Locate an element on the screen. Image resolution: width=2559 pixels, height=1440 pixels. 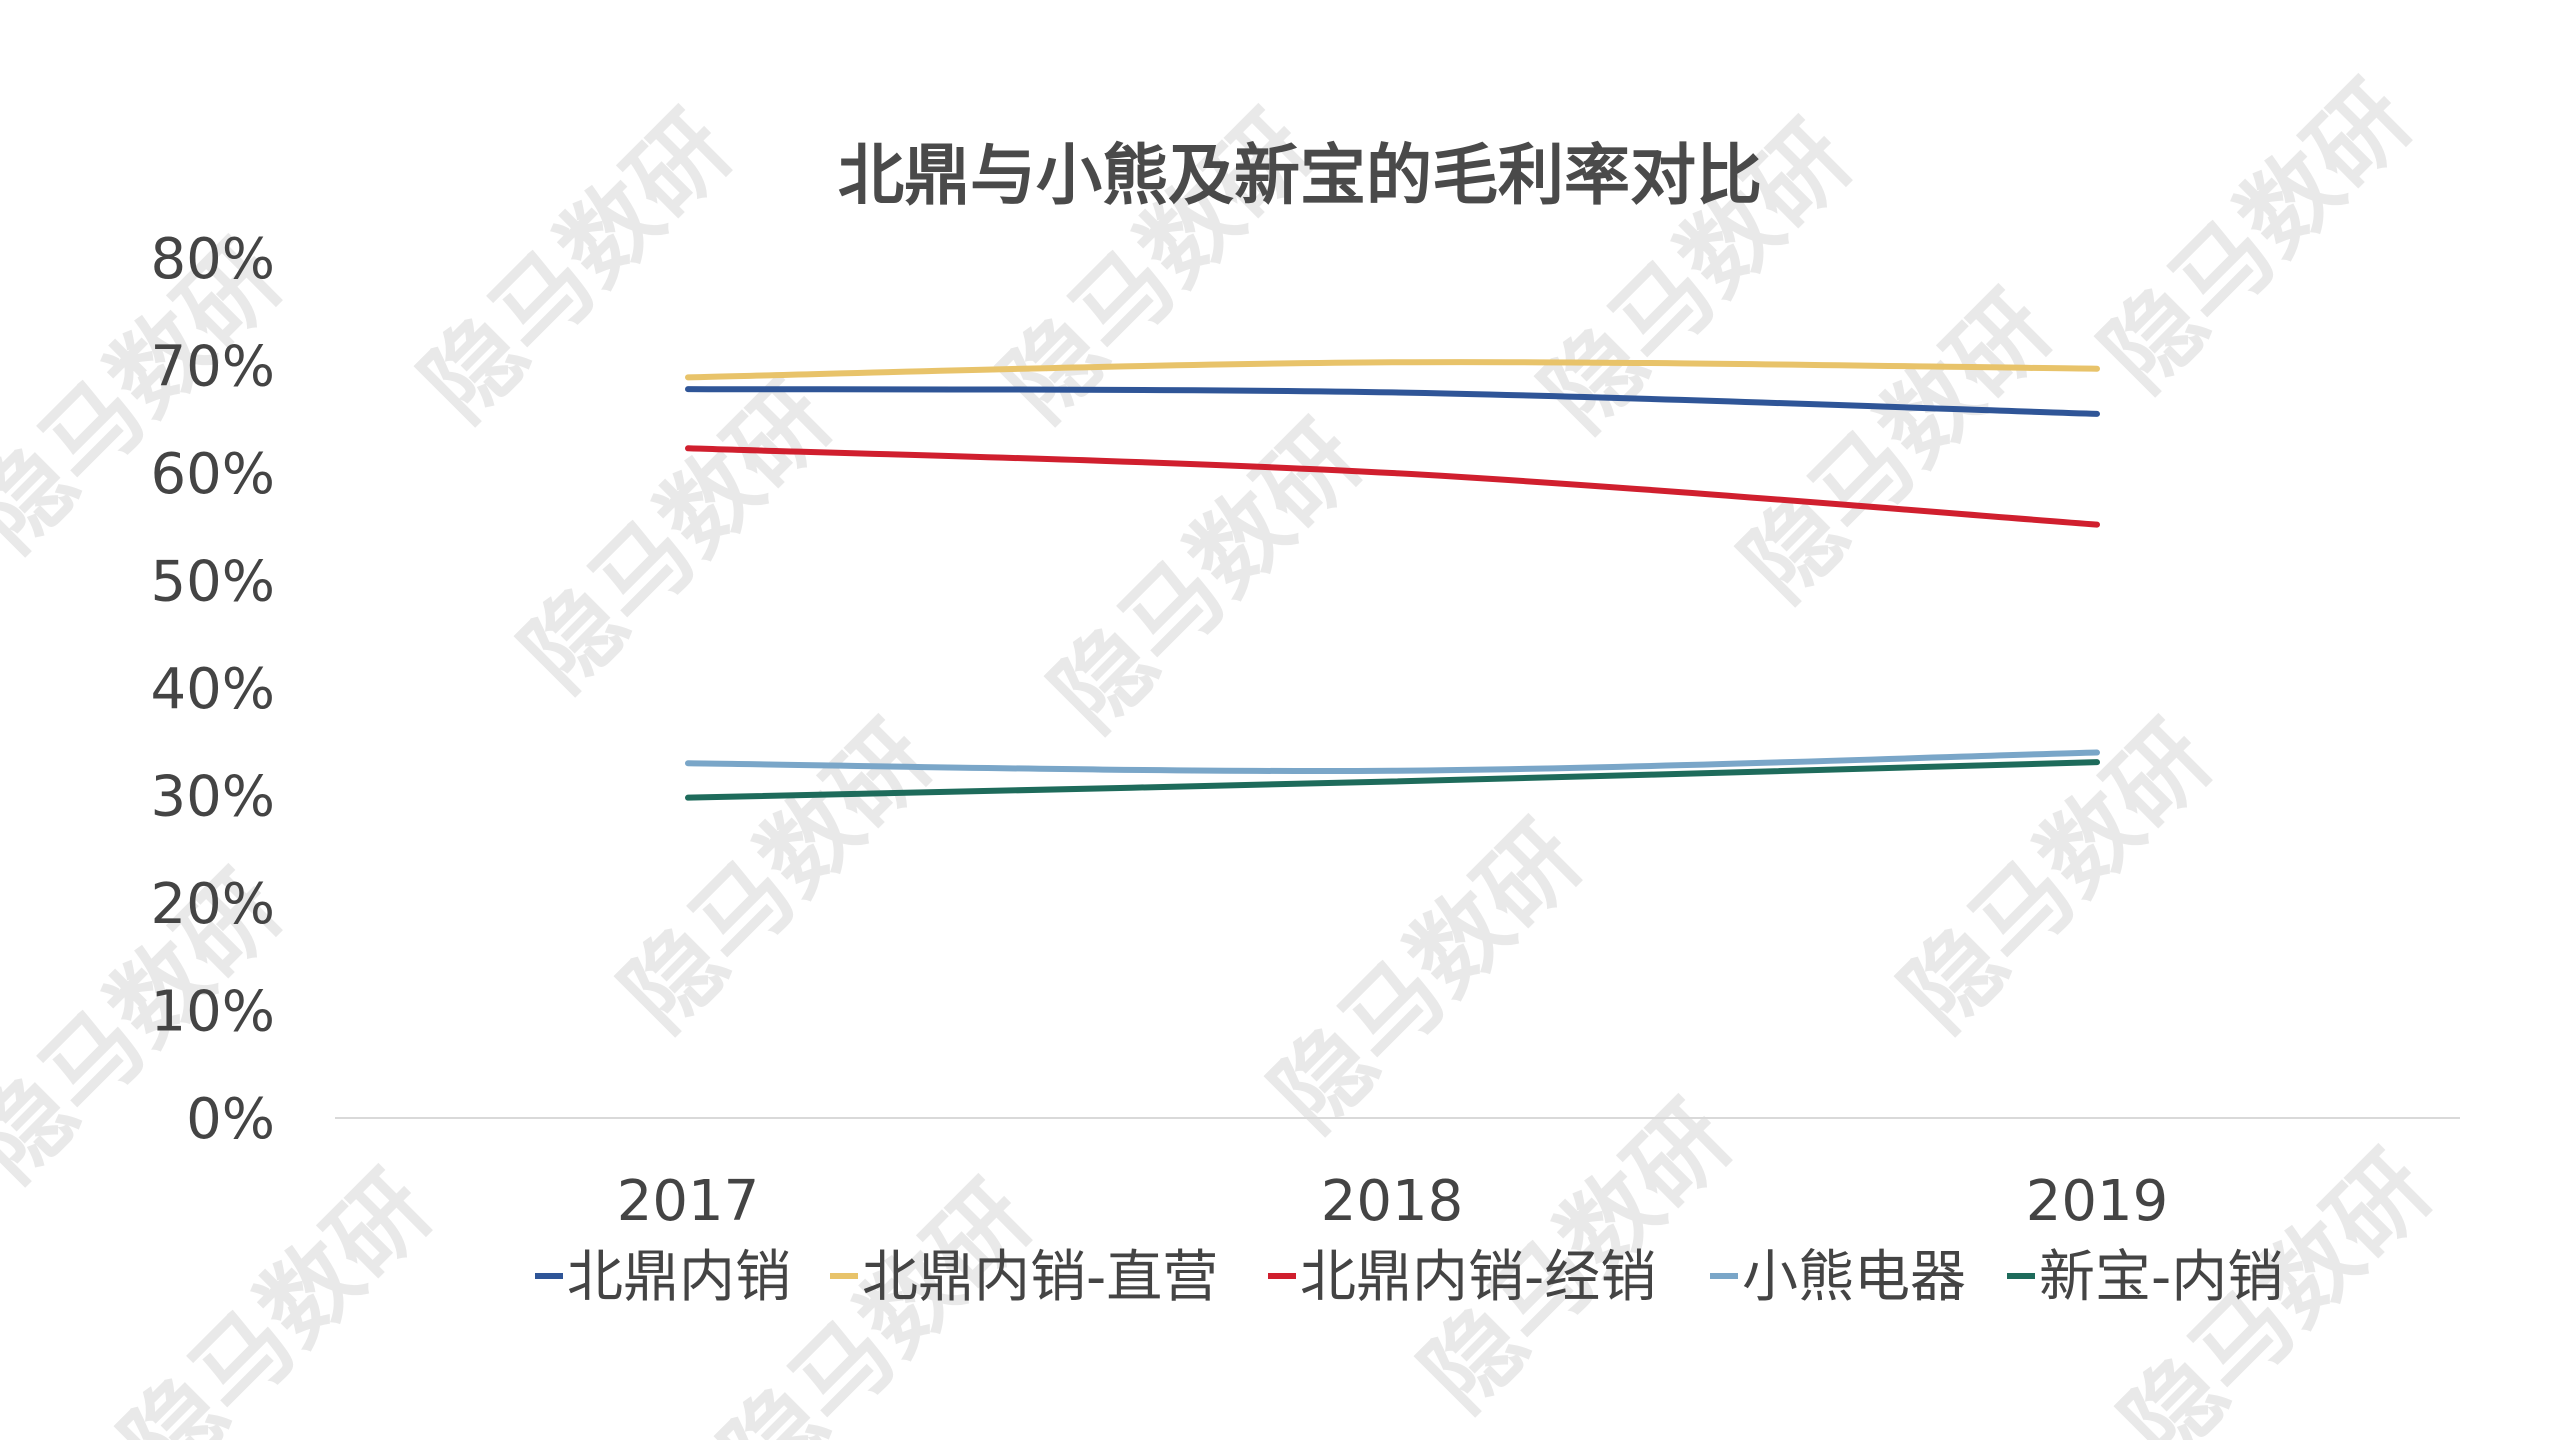
legend: 北鼎内销 北鼎内销-直营 北鼎内销-经销 小熊电器 新宝-内销 is located at coordinates (1409, 1277).